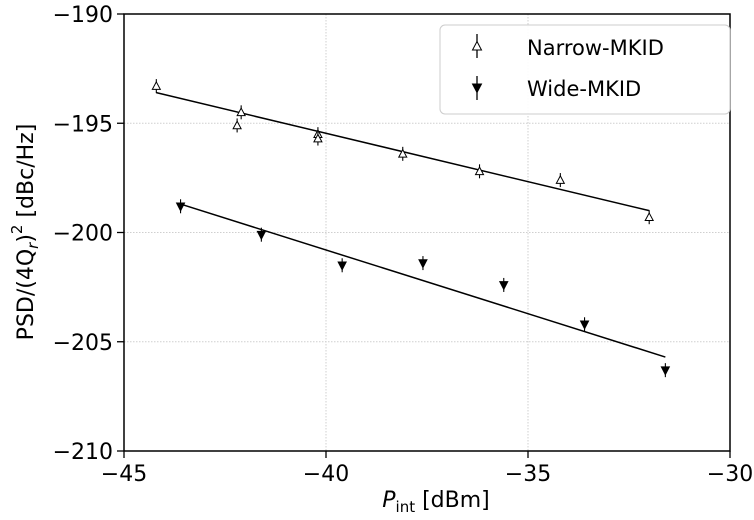 The image size is (754, 520). Describe the element at coordinates (26, 238) in the screenshot. I see `y-axis-label-post: )` at that location.